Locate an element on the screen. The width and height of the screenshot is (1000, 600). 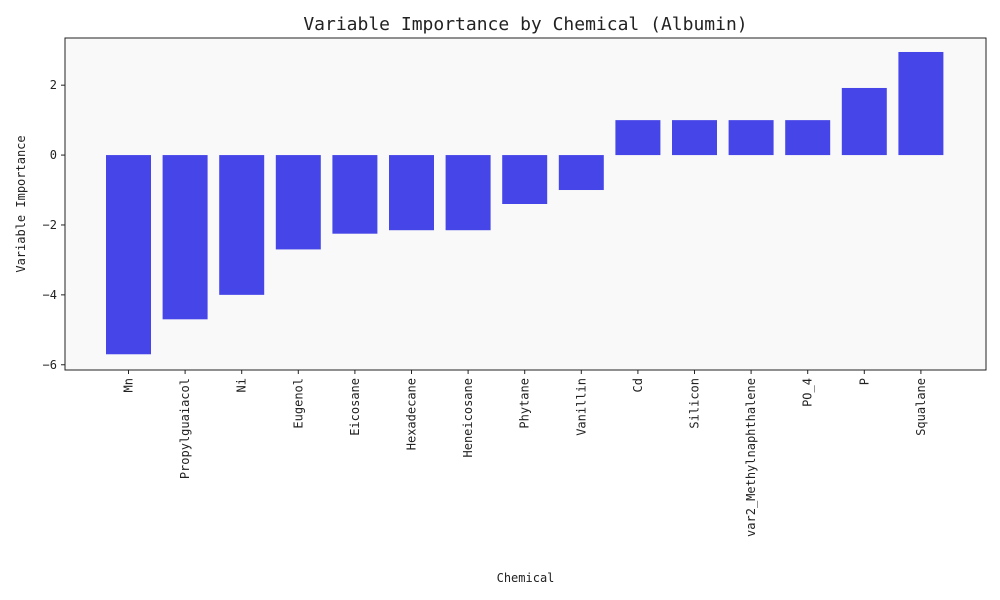
x-tick-label: Hexadecane is located at coordinates (412, 414).